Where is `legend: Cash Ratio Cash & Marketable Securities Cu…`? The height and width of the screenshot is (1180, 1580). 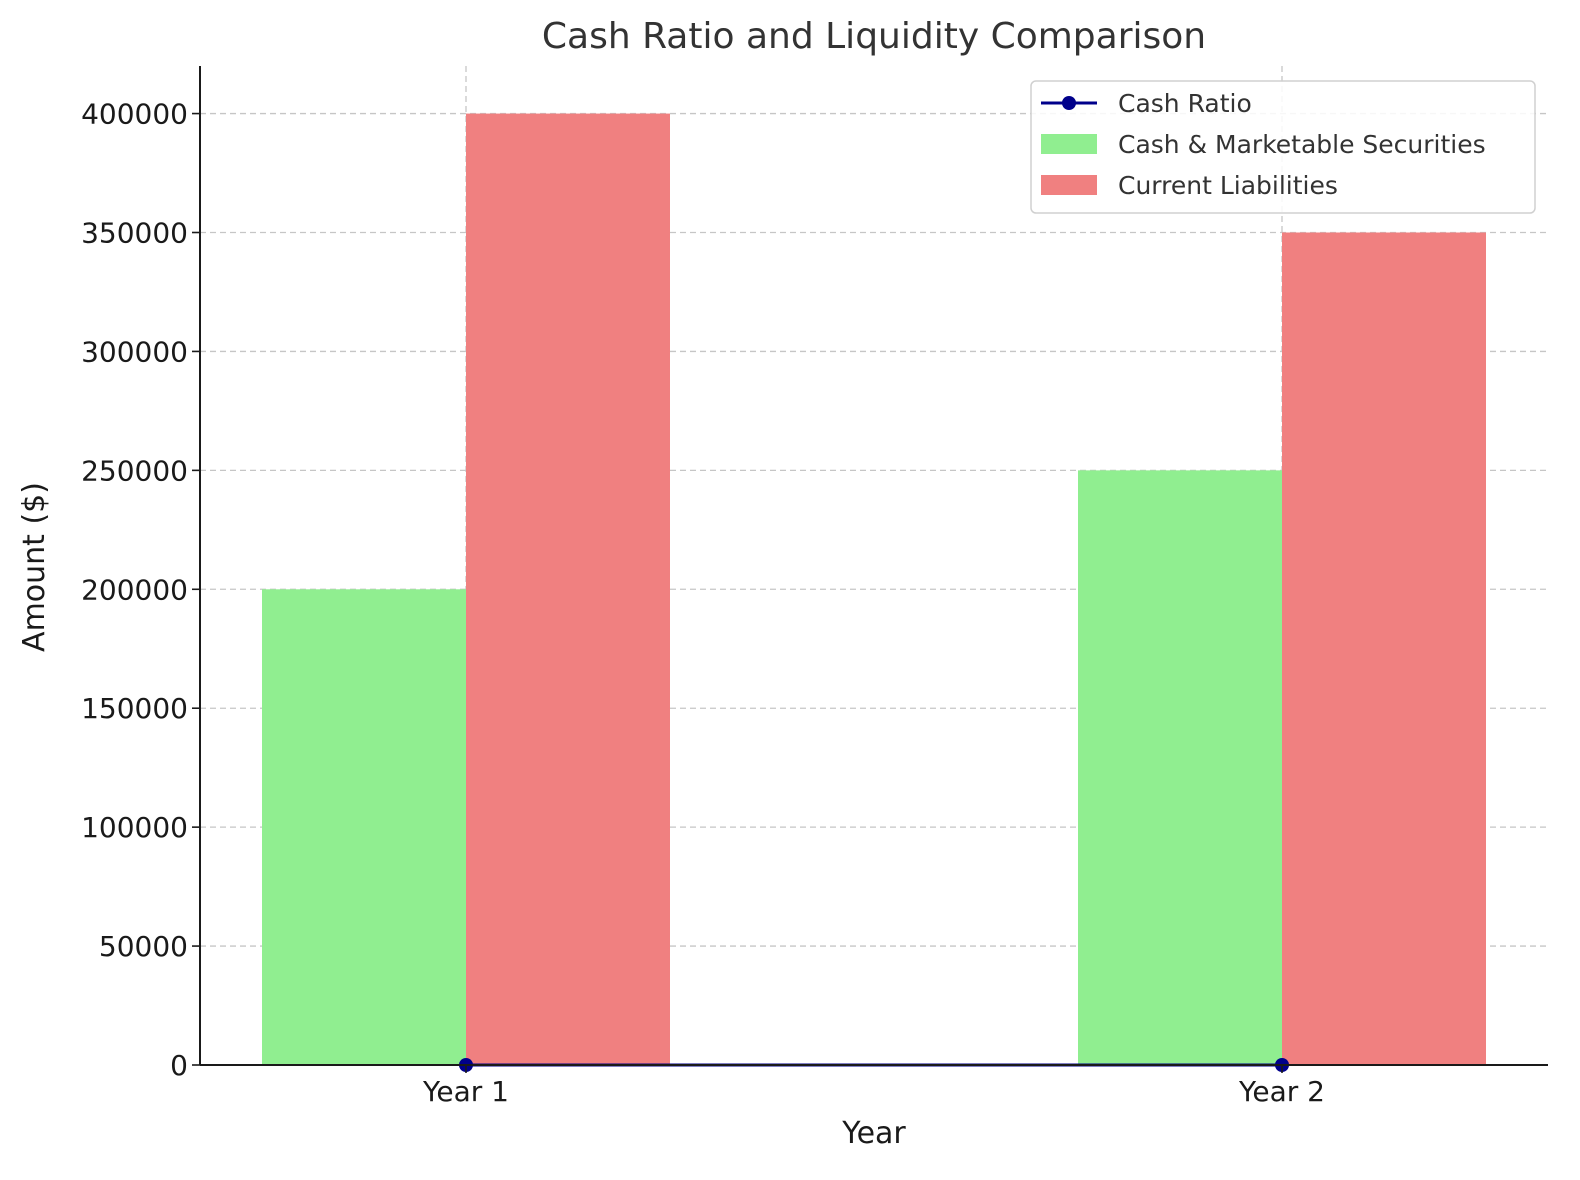
legend: Cash Ratio Cash & Marketable Securities Cu… is located at coordinates (1283, 147).